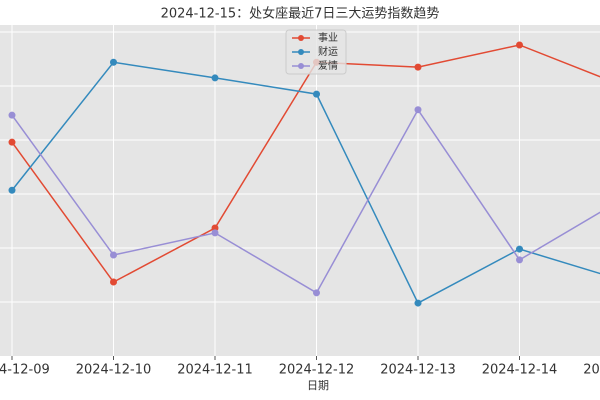  I want to click on x-tick-label: 2024-12-12, so click(317, 370).